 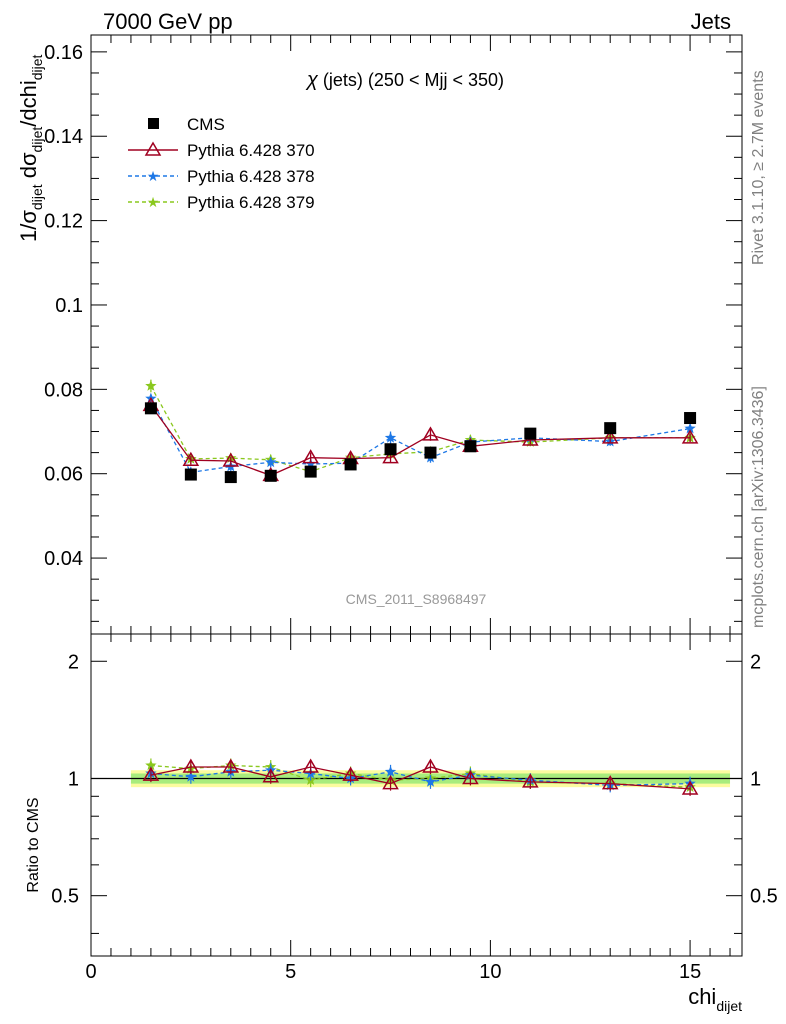 What do you see at coordinates (37, 140) in the screenshot?
I see `ylabel-sub2: dijet` at bounding box center [37, 140].